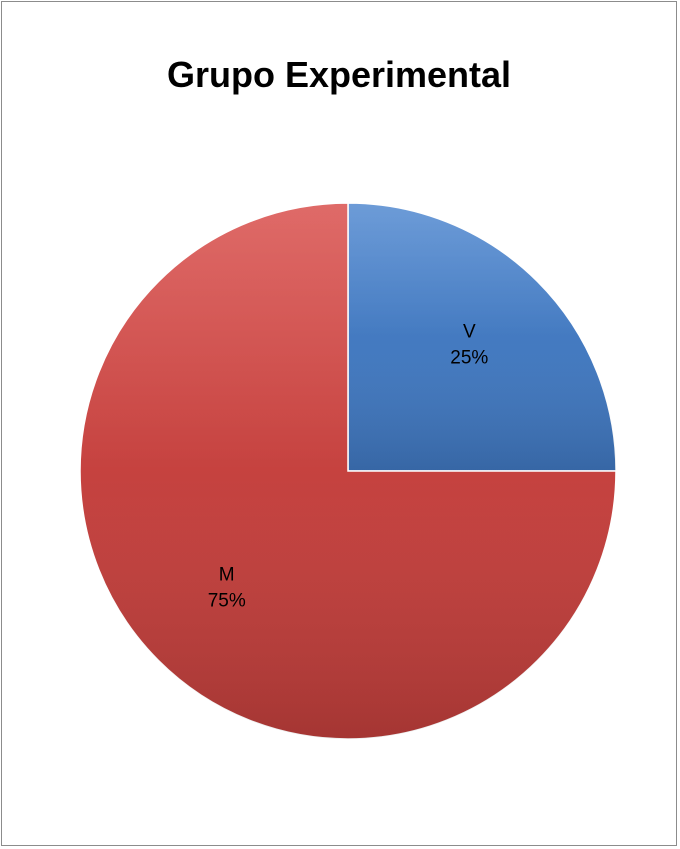 The image size is (680, 849). What do you see at coordinates (482, 337) in the screenshot?
I see `pie-slice-shading-v` at bounding box center [482, 337].